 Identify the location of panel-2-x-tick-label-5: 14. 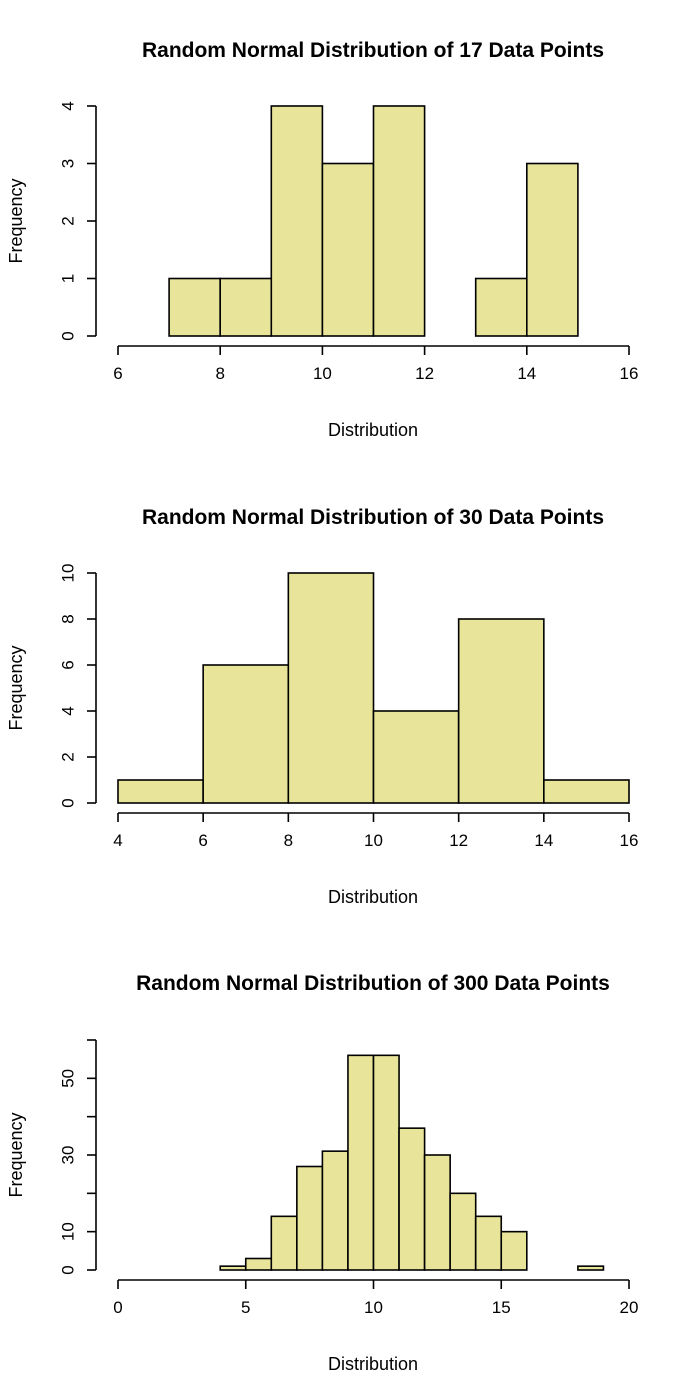
(543, 840).